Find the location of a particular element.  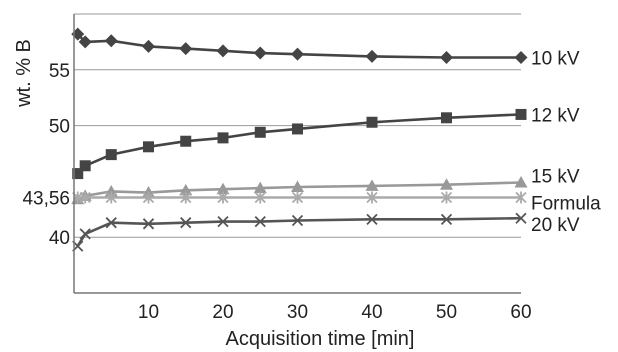

x-axis-title: Acquisition time [min] is located at coordinates (320, 339).